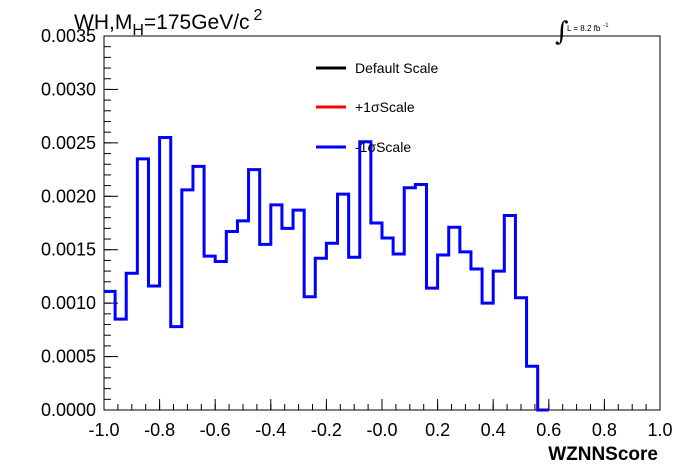 This screenshot has height=472, width=696. I want to click on lumi-label: L = 8.2 fb -1, so click(588, 28).